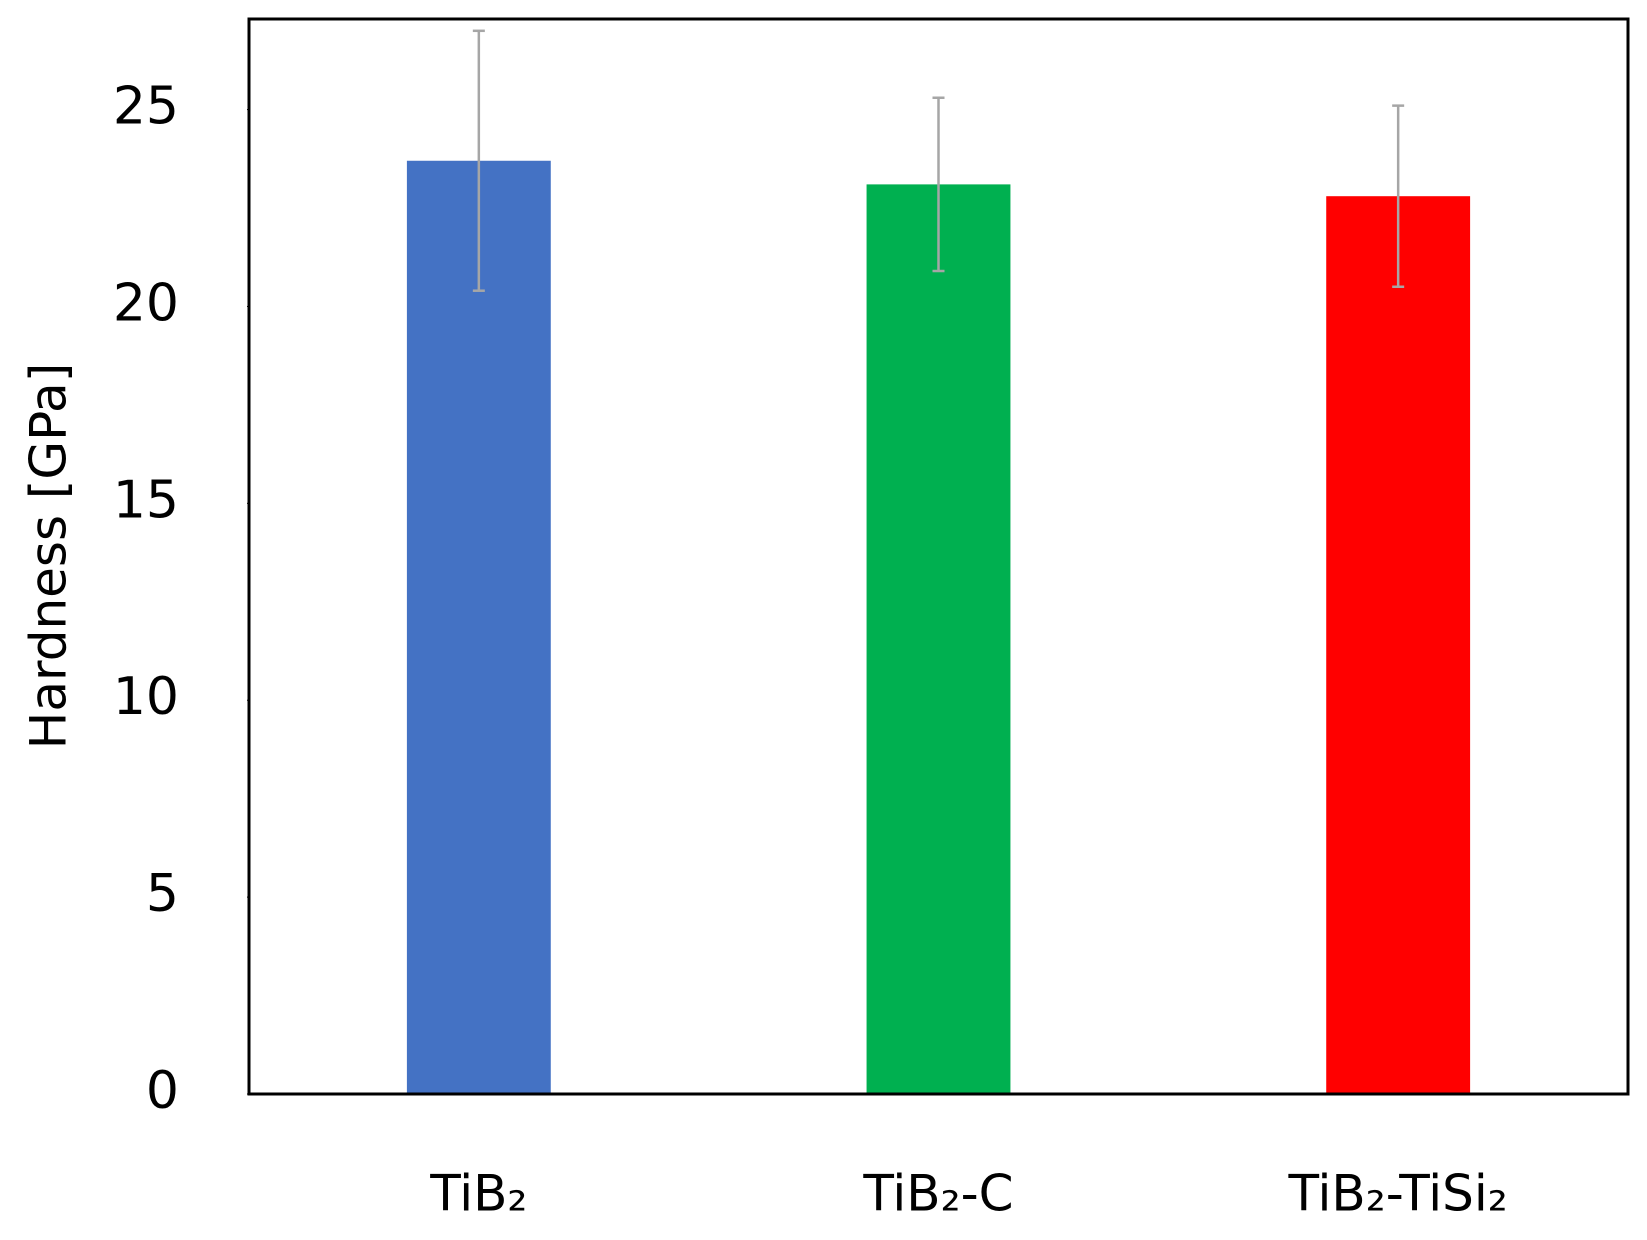 This screenshot has height=1240, width=1647. I want to click on y-tick-label: 5, so click(162, 894).